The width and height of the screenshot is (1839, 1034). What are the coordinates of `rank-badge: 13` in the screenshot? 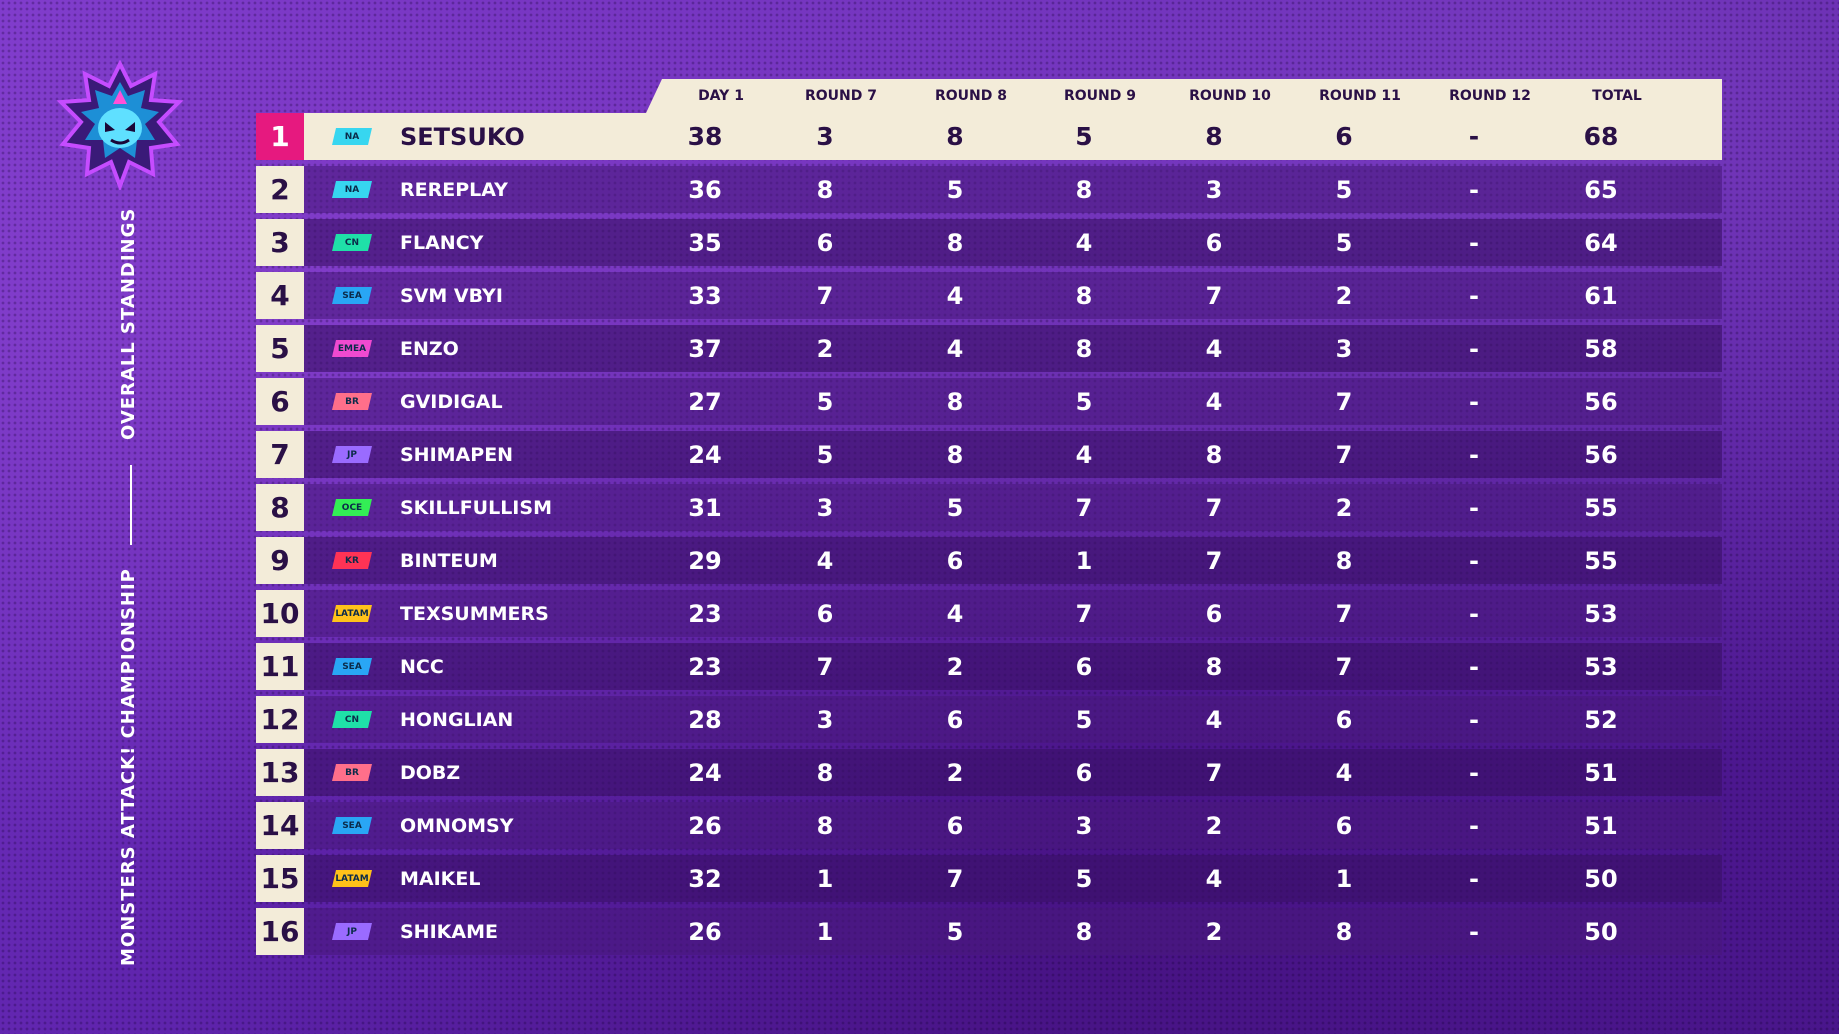 It's located at (280, 772).